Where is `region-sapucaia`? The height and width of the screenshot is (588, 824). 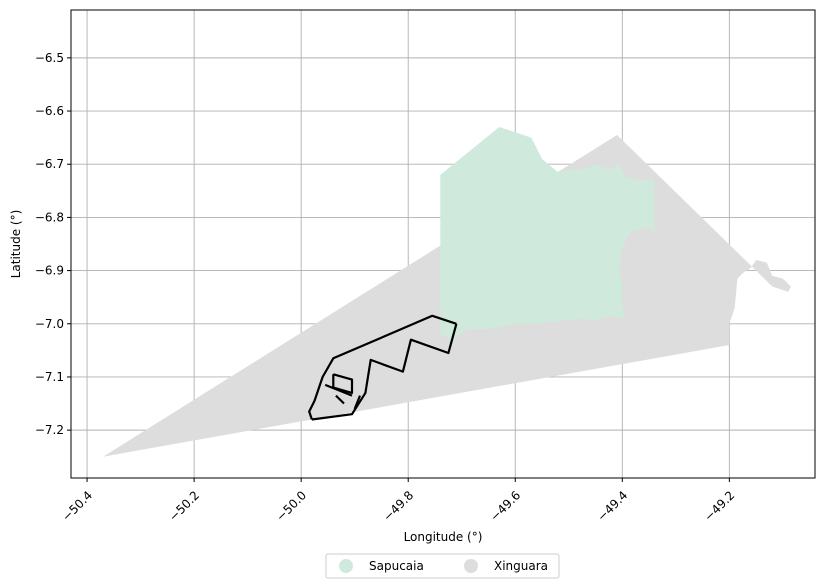 region-sapucaia is located at coordinates (547, 233).